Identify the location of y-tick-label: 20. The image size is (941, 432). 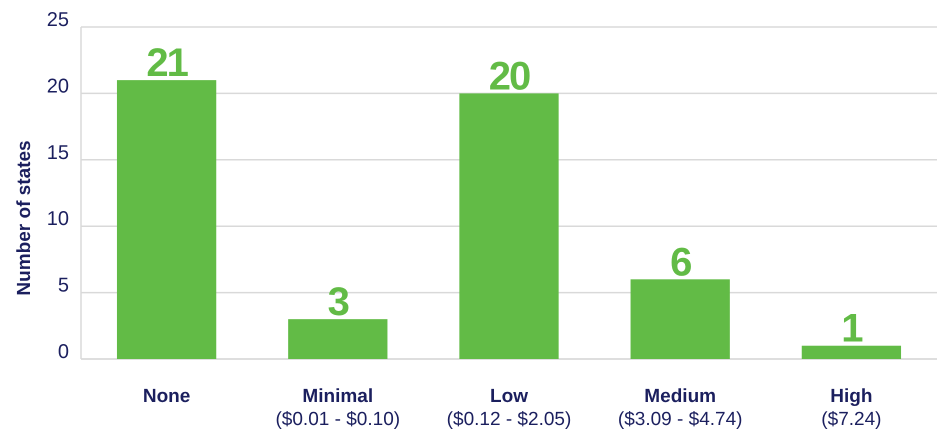
(57, 86).